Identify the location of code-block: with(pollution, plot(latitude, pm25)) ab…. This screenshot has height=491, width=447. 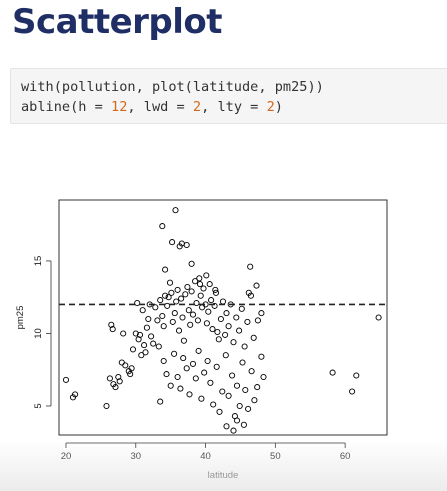
(228, 96).